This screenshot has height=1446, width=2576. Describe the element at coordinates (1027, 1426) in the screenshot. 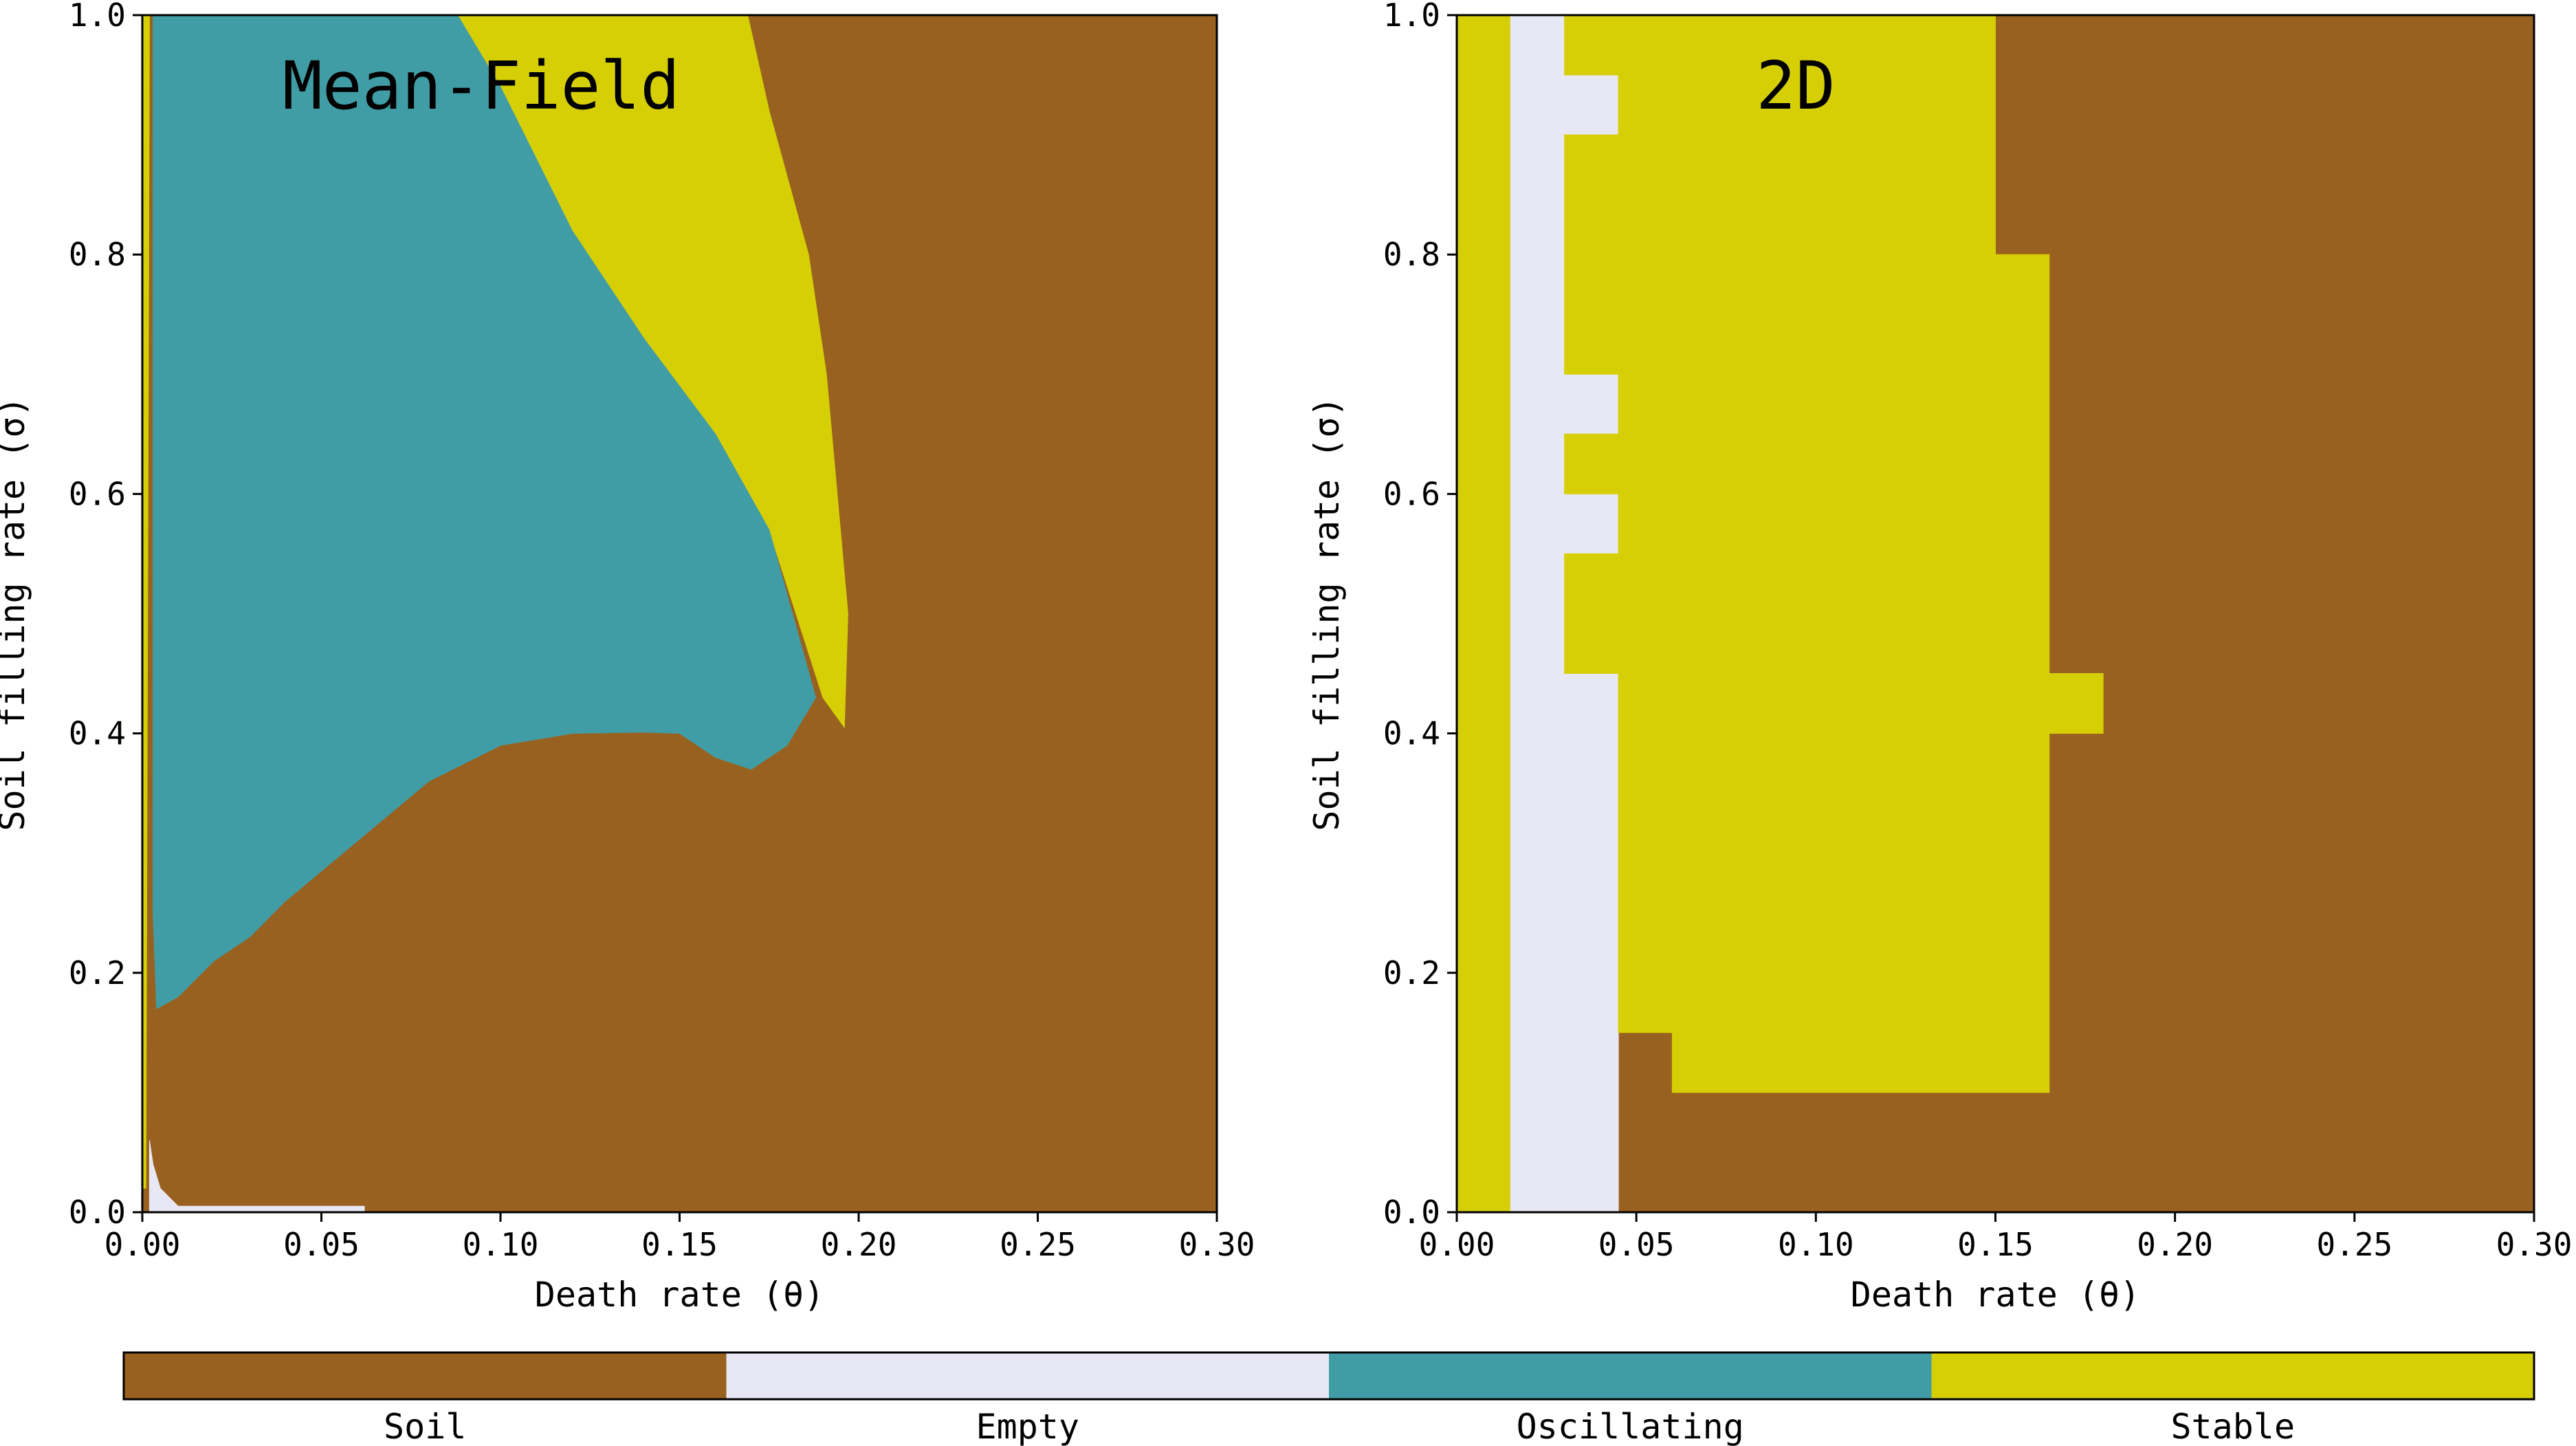

I see `colorbar-label: Empty` at that location.